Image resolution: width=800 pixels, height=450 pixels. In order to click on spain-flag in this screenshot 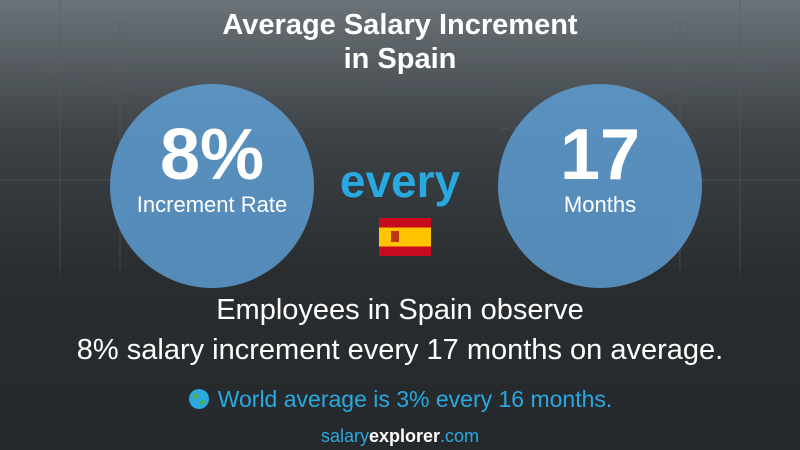, I will do `click(405, 237)`.